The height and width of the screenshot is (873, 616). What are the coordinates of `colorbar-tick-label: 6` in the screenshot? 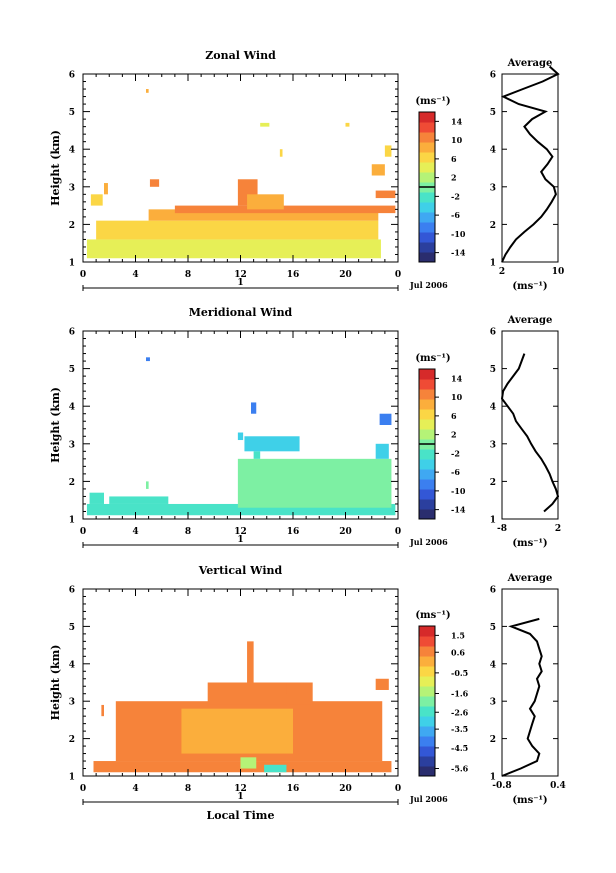 It's located at (454, 416).